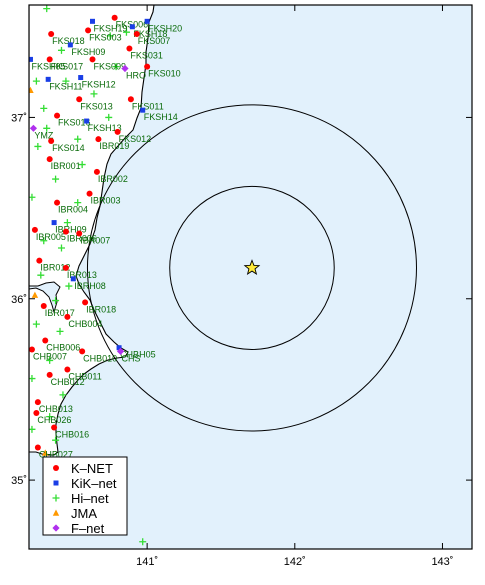  I want to click on epicenter-star-icon, so click(252, 267).